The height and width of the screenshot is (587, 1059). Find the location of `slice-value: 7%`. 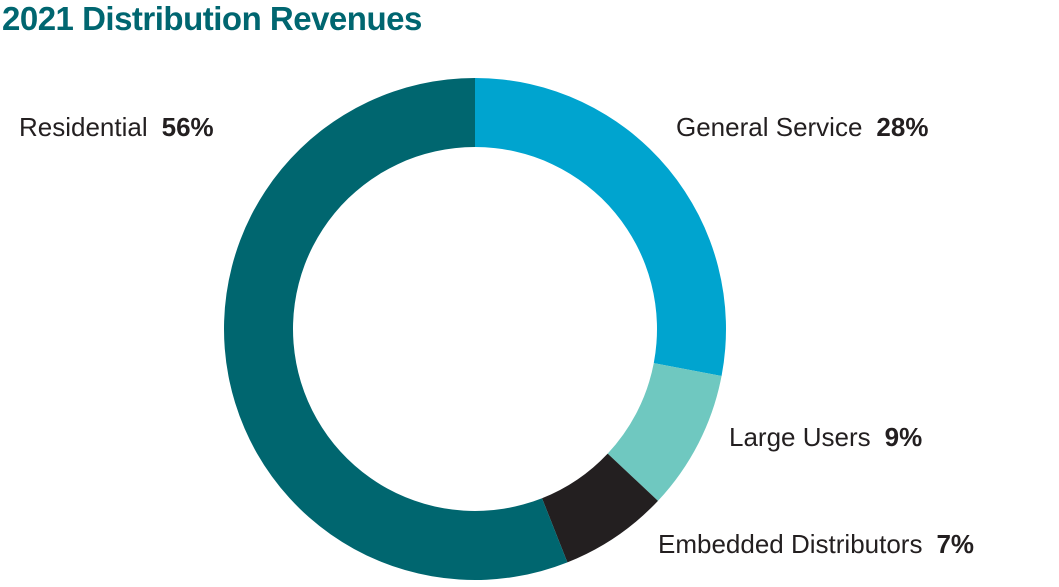

slice-value: 7% is located at coordinates (955, 544).